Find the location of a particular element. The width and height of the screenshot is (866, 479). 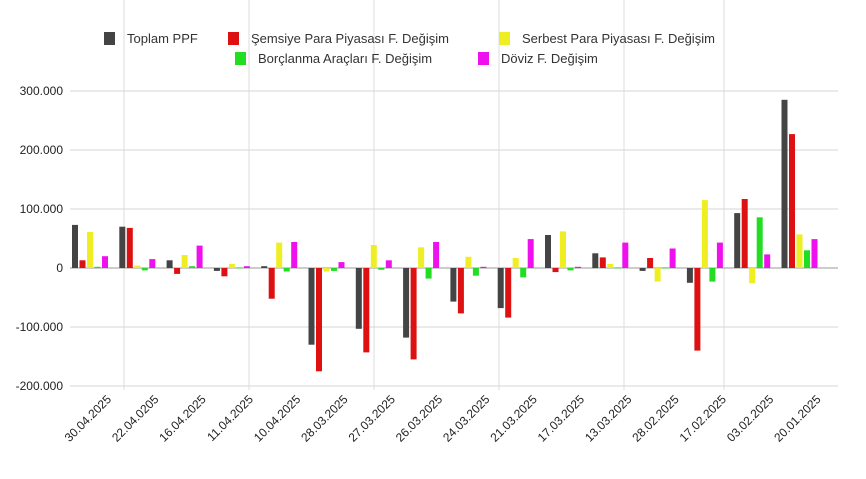

legend-item-toplam-ppf: Toplam PPF is located at coordinates (151, 38).